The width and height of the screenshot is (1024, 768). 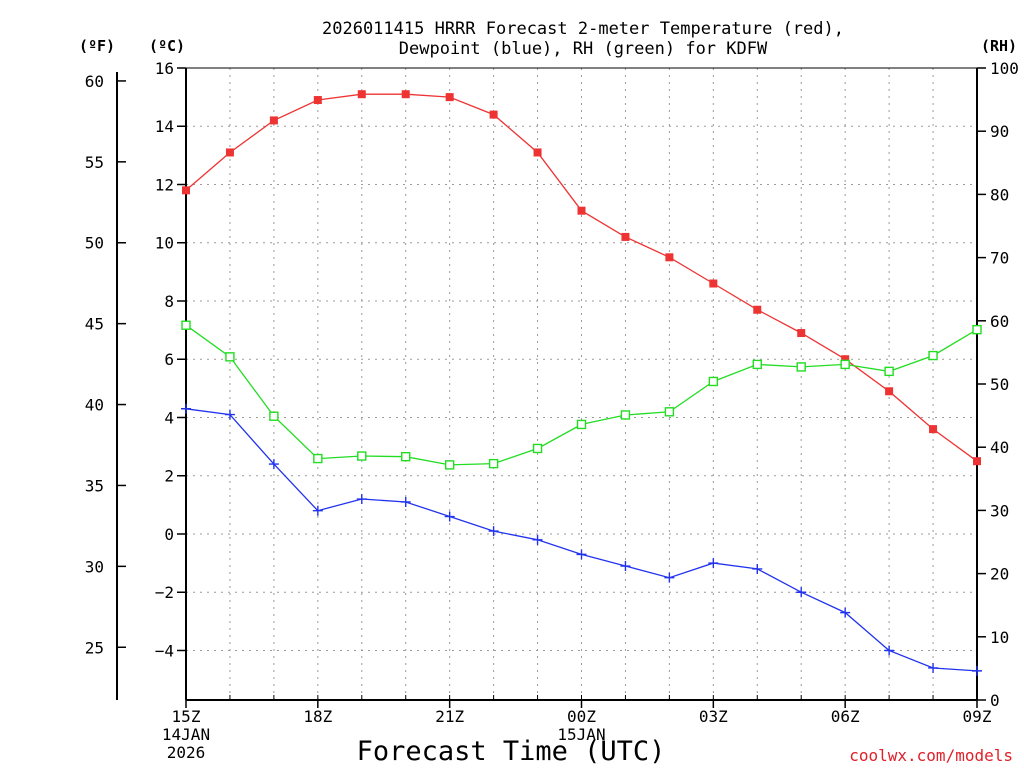 What do you see at coordinates (581, 716) in the screenshot?
I see `time-tick-label: 00Z` at bounding box center [581, 716].